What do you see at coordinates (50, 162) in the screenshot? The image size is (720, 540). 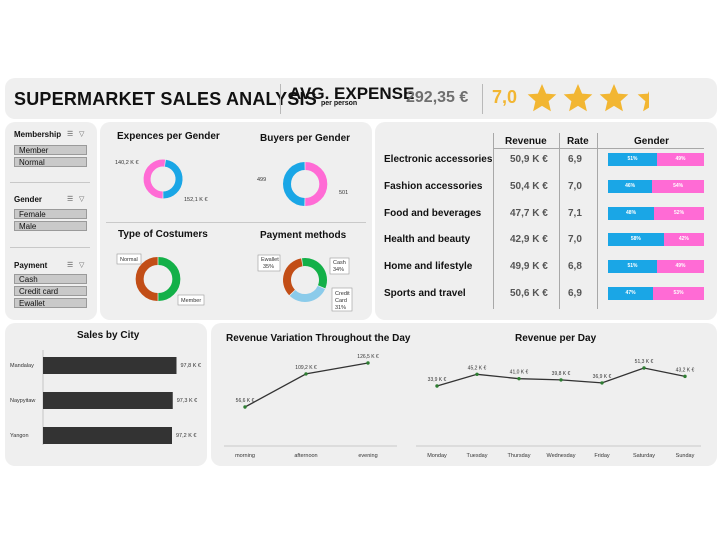 I see `slicer-option-normal: Normal` at bounding box center [50, 162].